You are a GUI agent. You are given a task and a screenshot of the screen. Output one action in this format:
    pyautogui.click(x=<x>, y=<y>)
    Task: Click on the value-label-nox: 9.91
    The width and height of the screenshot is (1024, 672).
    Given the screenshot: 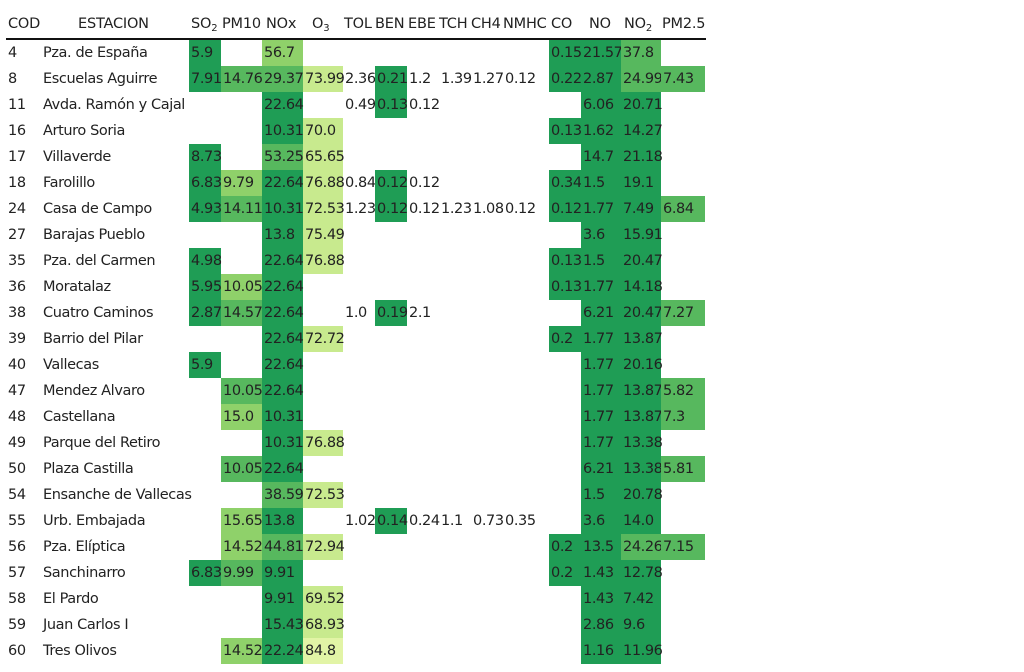 What is the action you would take?
    pyautogui.click(x=279, y=599)
    